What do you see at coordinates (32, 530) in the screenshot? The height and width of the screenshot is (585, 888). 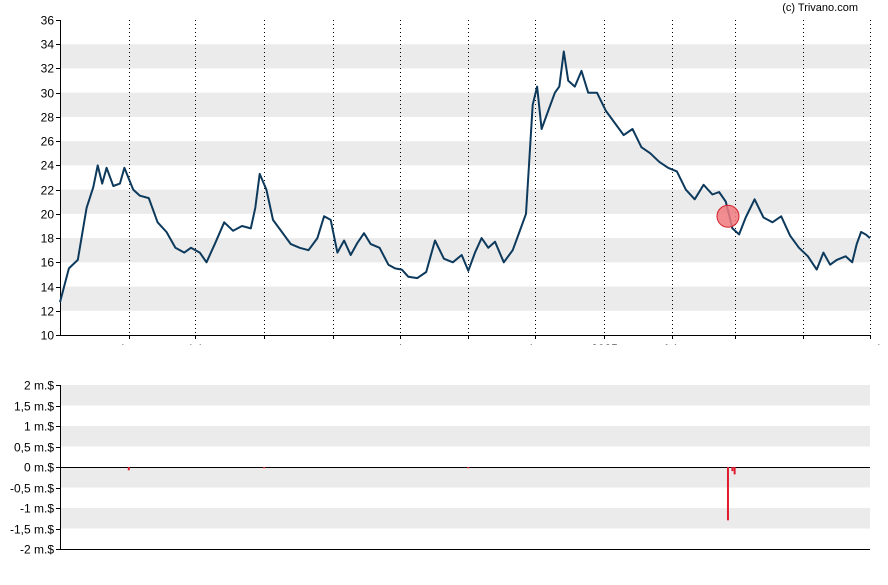 I see `y-tick-label: -1,5 m.$` at bounding box center [32, 530].